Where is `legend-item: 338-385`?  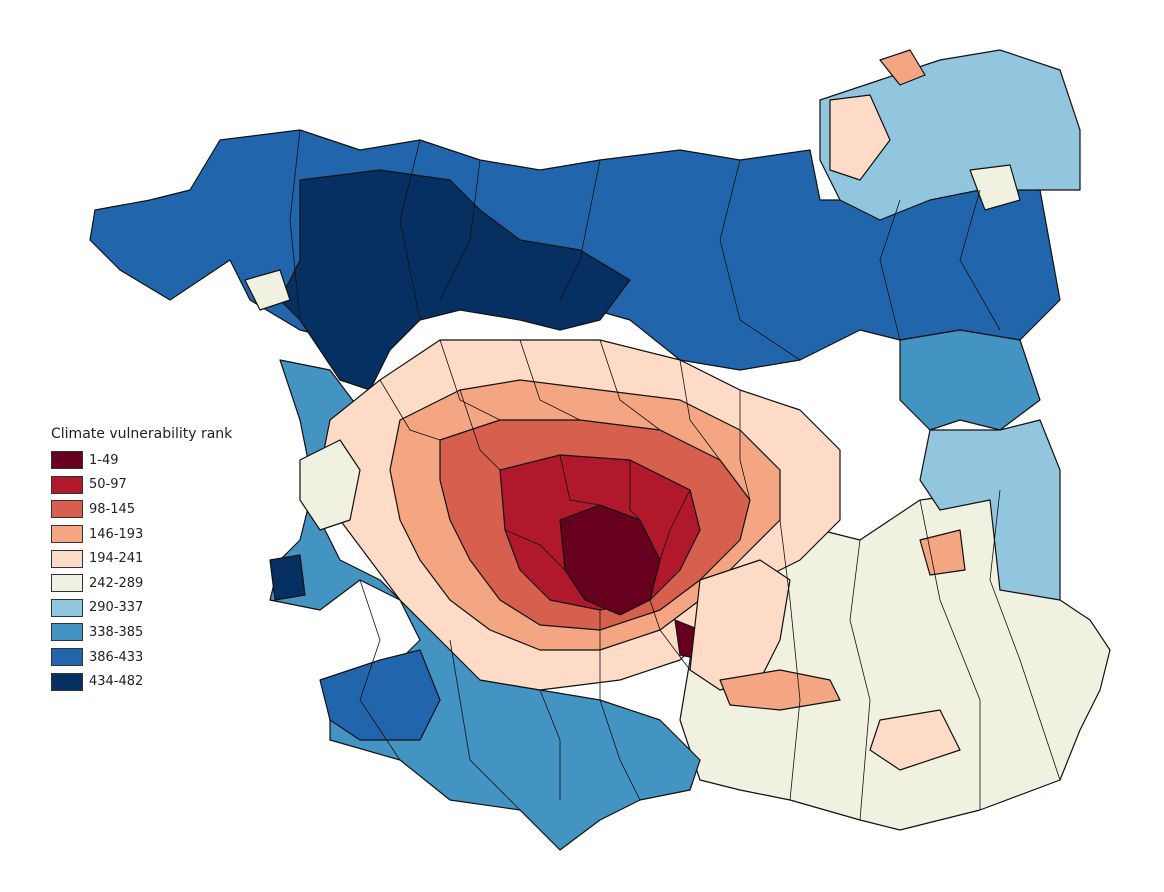 legend-item: 338-385 is located at coordinates (141, 632).